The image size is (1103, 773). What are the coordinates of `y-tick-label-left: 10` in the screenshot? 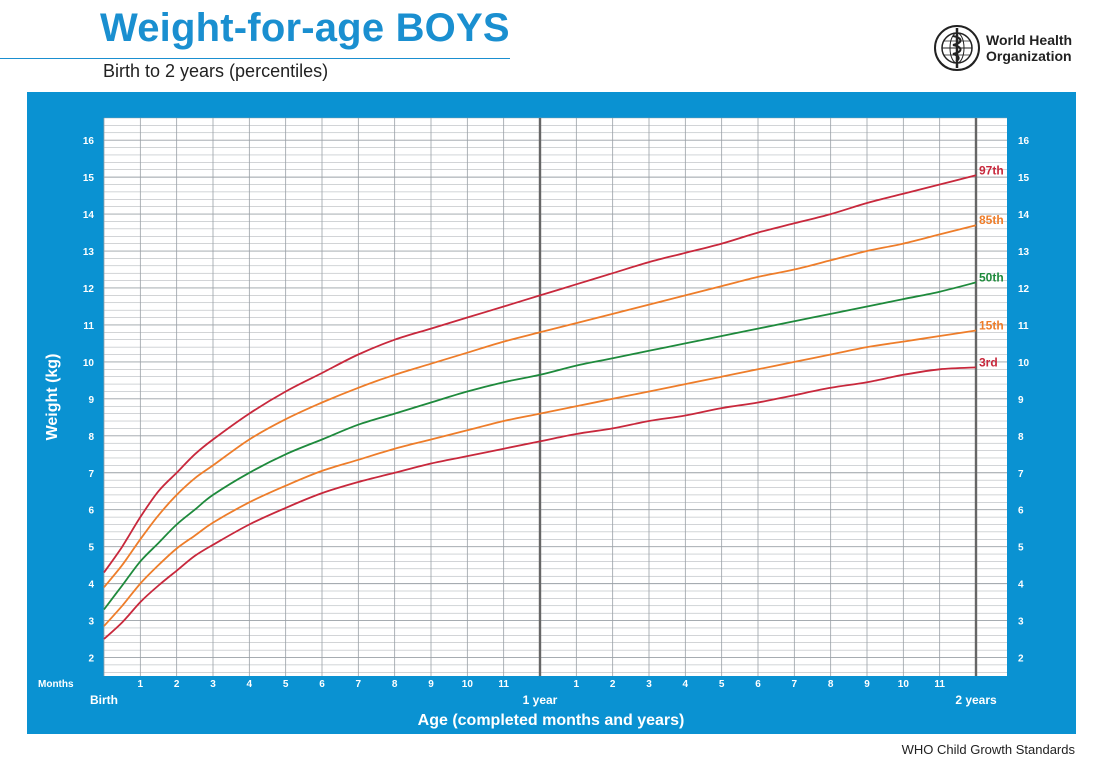 It's located at (89, 363).